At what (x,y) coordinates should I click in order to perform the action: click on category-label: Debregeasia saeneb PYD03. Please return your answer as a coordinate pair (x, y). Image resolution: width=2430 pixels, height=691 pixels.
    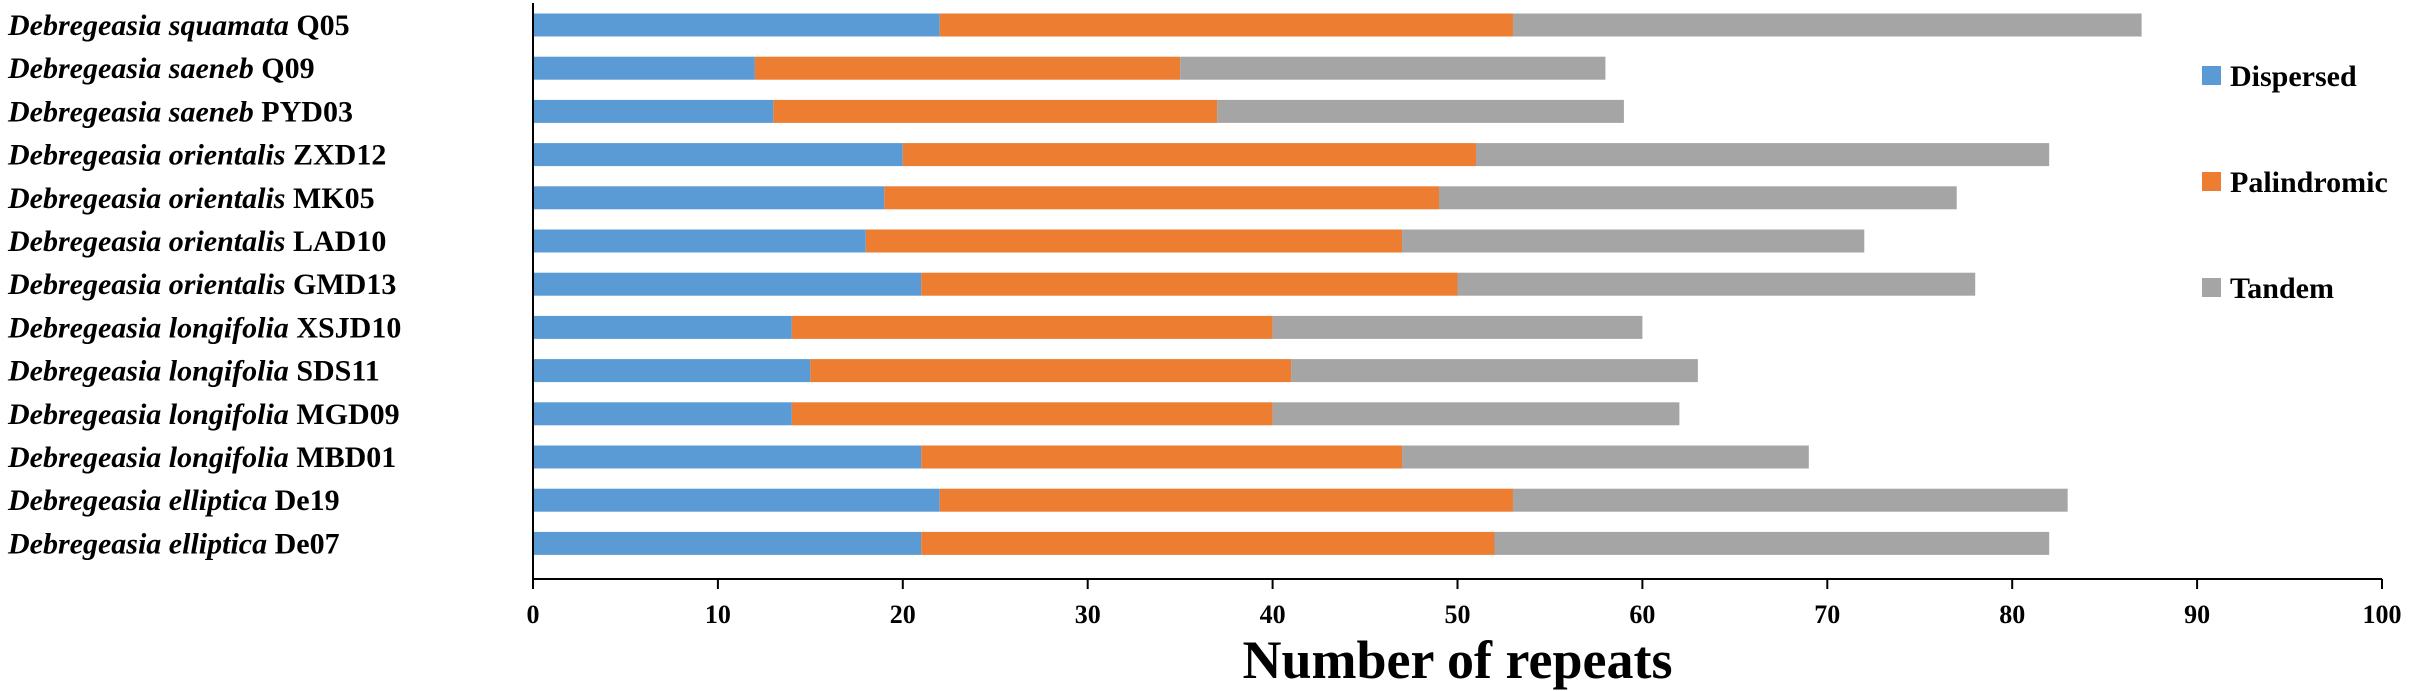
    Looking at the image, I should click on (180, 111).